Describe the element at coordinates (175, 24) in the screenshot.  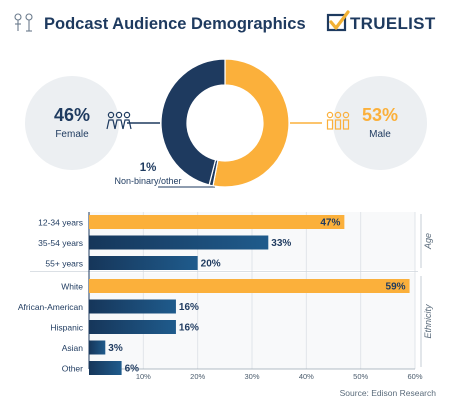
I see `page-title: Podcast Audience Demographics` at that location.